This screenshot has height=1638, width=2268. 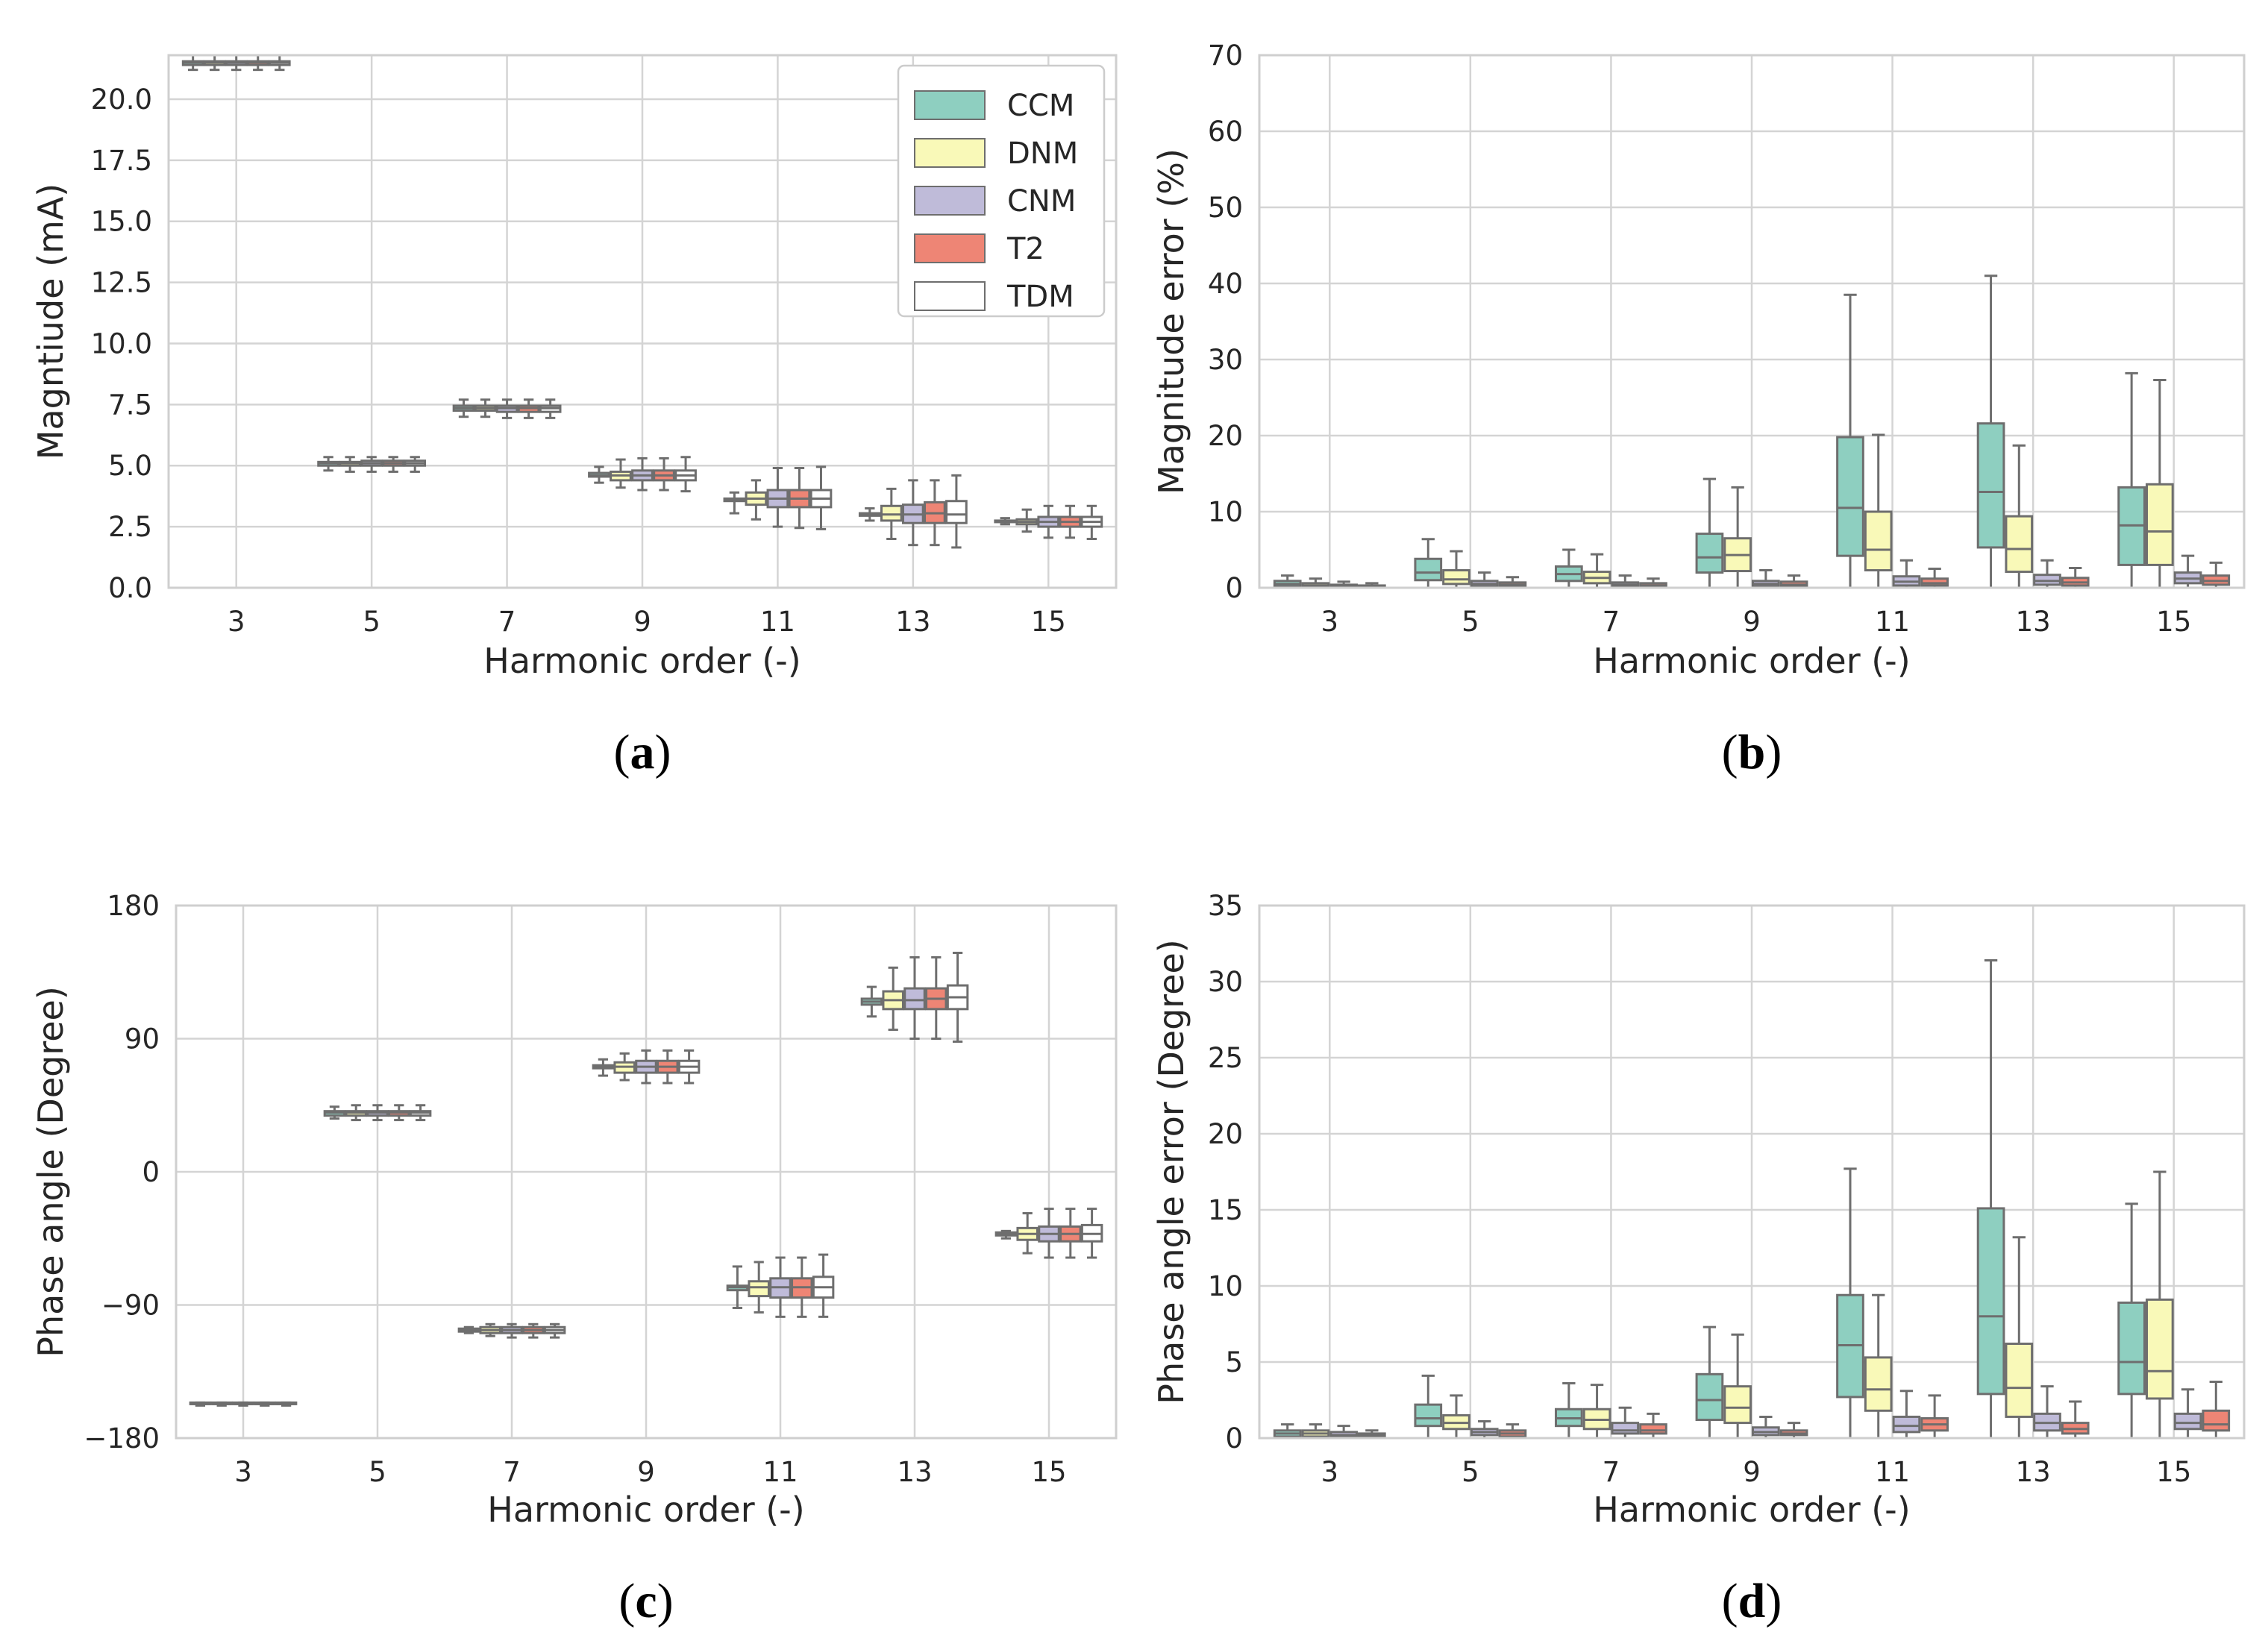 What do you see at coordinates (1225, 1210) in the screenshot?
I see `y-tick-label: 15` at bounding box center [1225, 1210].